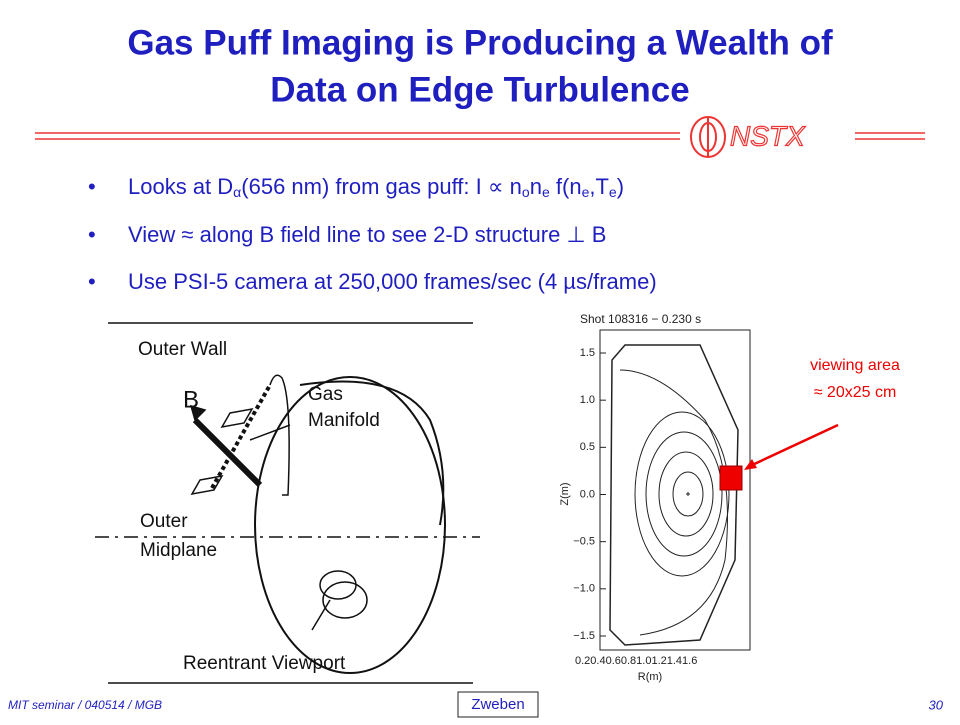  What do you see at coordinates (640, 319) in the screenshot?
I see `plot-title: Shot 108316 − 0.230 s` at bounding box center [640, 319].